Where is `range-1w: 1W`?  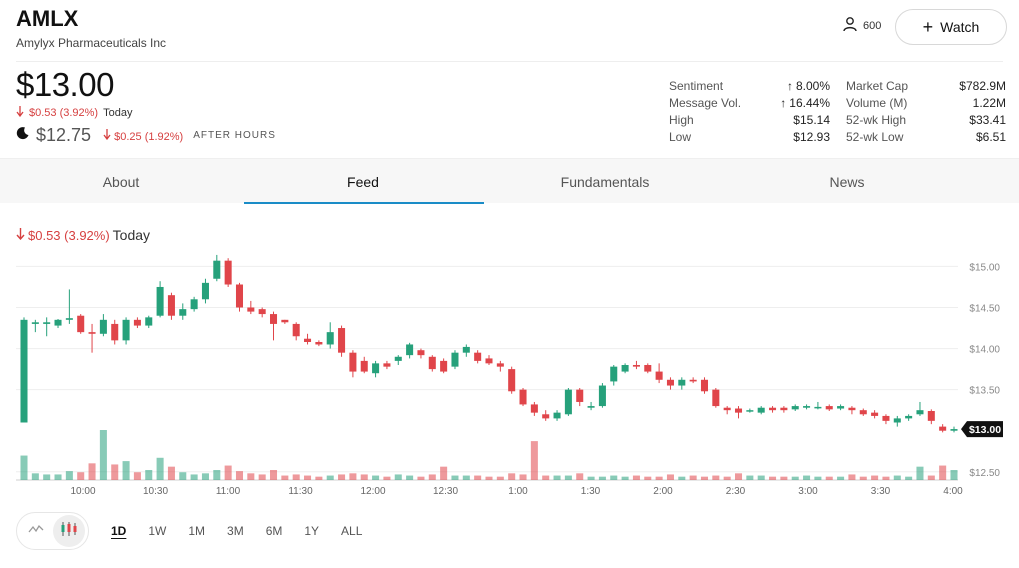 range-1w: 1W is located at coordinates (157, 531).